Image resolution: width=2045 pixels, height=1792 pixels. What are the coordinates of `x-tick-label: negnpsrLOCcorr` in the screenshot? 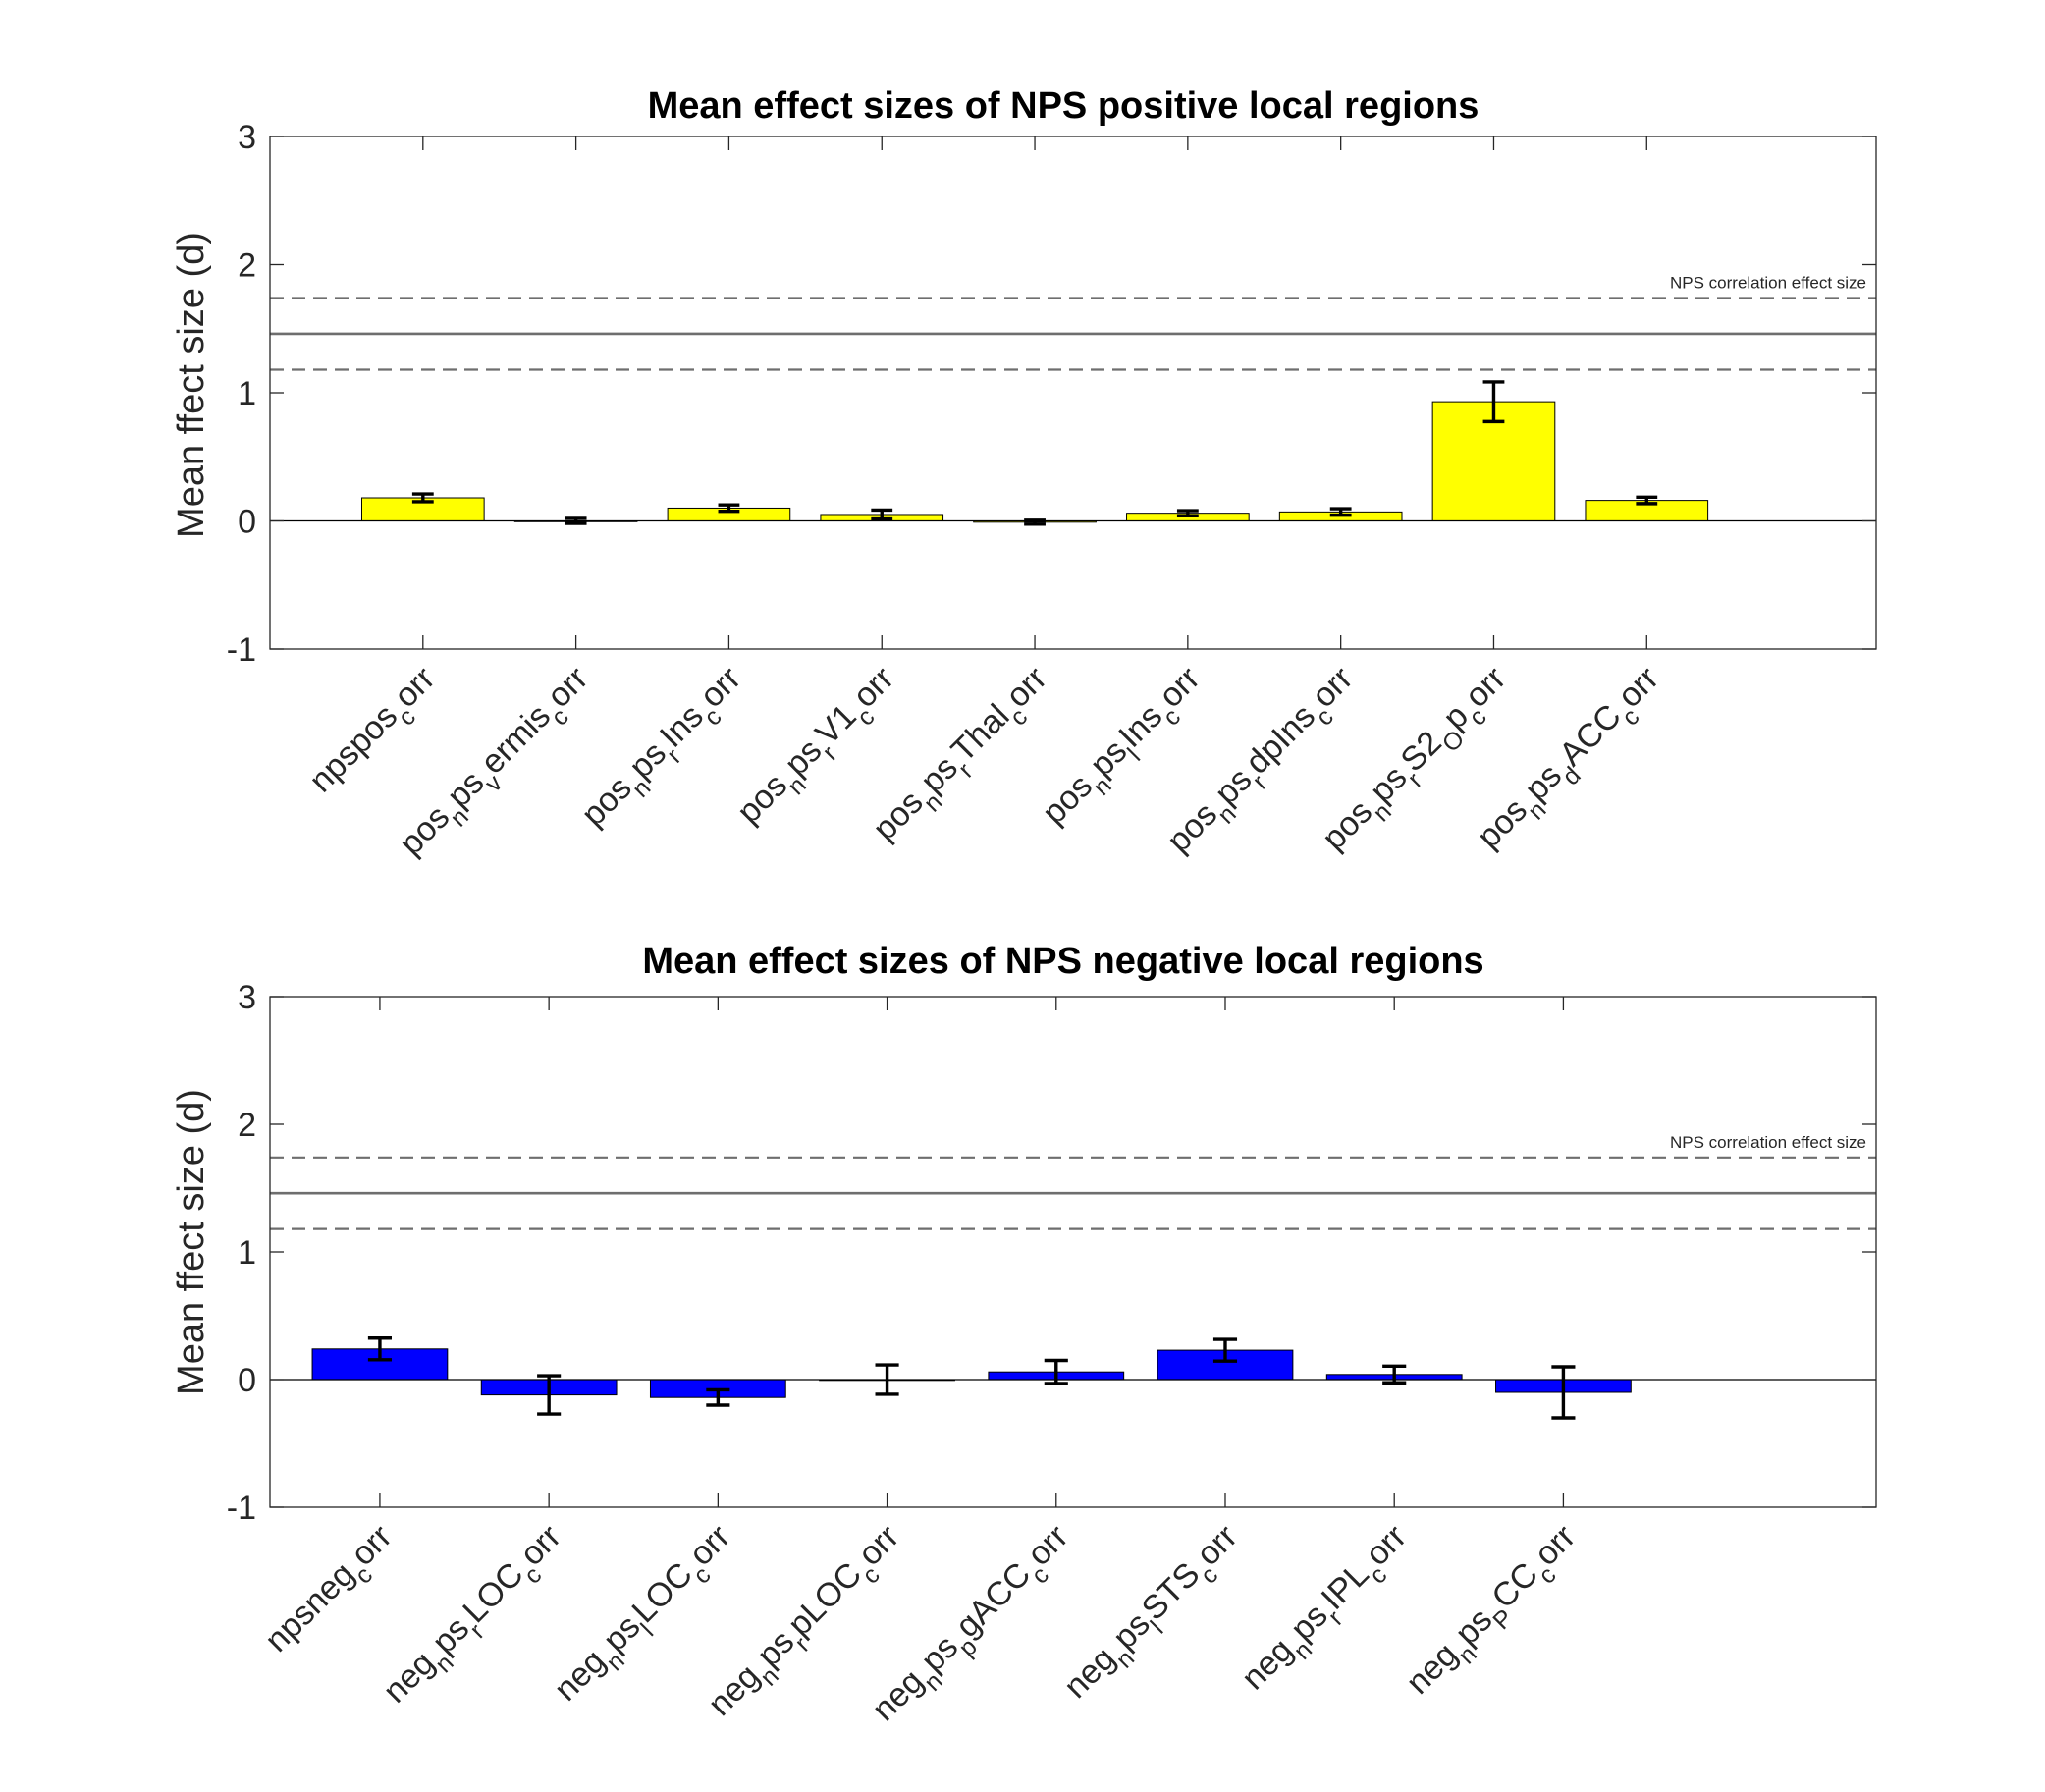 It's located at (476, 1618).